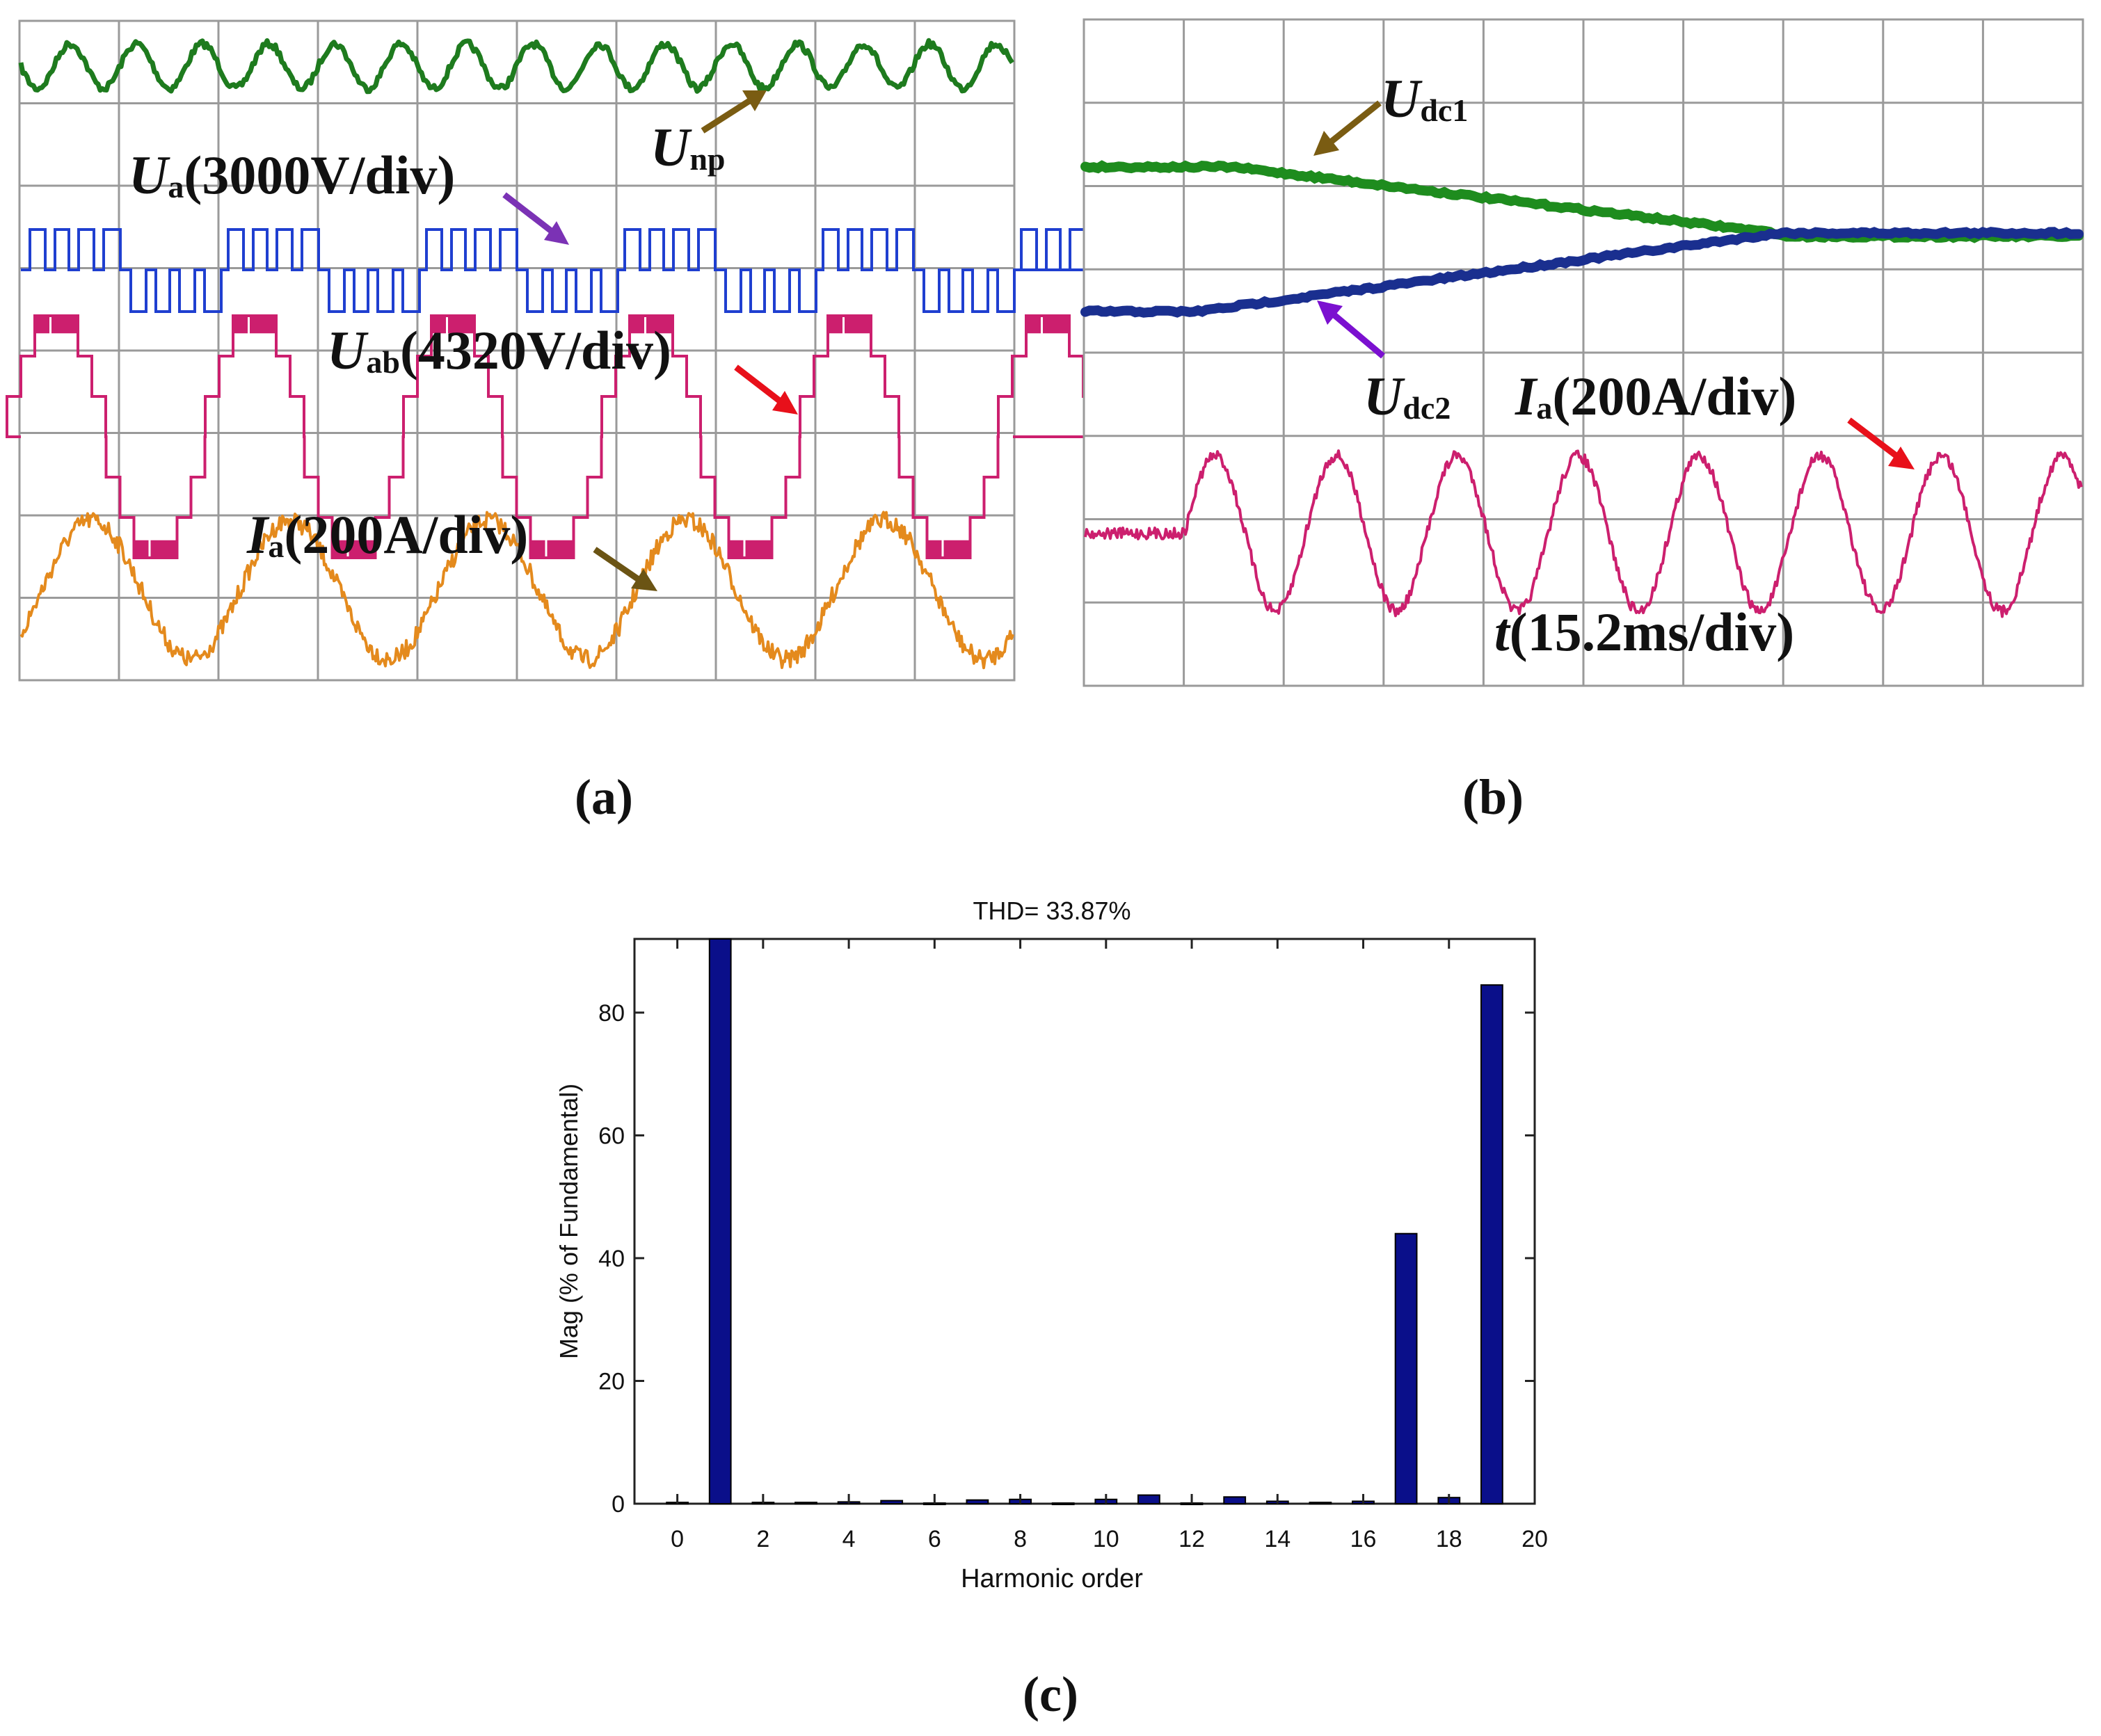 Image resolution: width=2101 pixels, height=1736 pixels. What do you see at coordinates (892, 1502) in the screenshot?
I see `bar-h5` at bounding box center [892, 1502].